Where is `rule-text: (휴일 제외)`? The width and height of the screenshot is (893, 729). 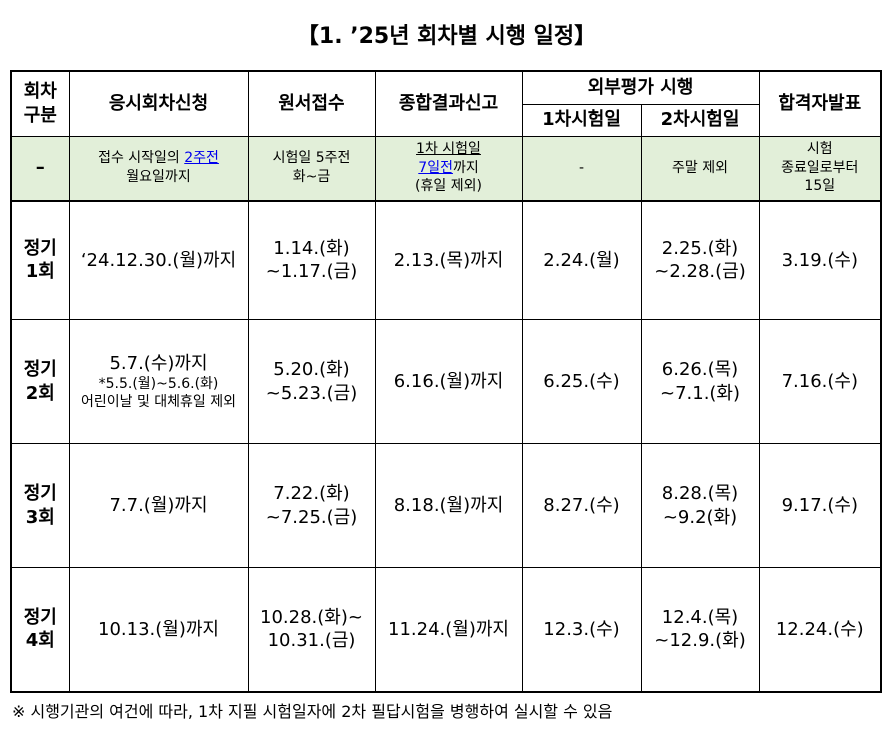 rule-text: (휴일 제외) is located at coordinates (448, 186).